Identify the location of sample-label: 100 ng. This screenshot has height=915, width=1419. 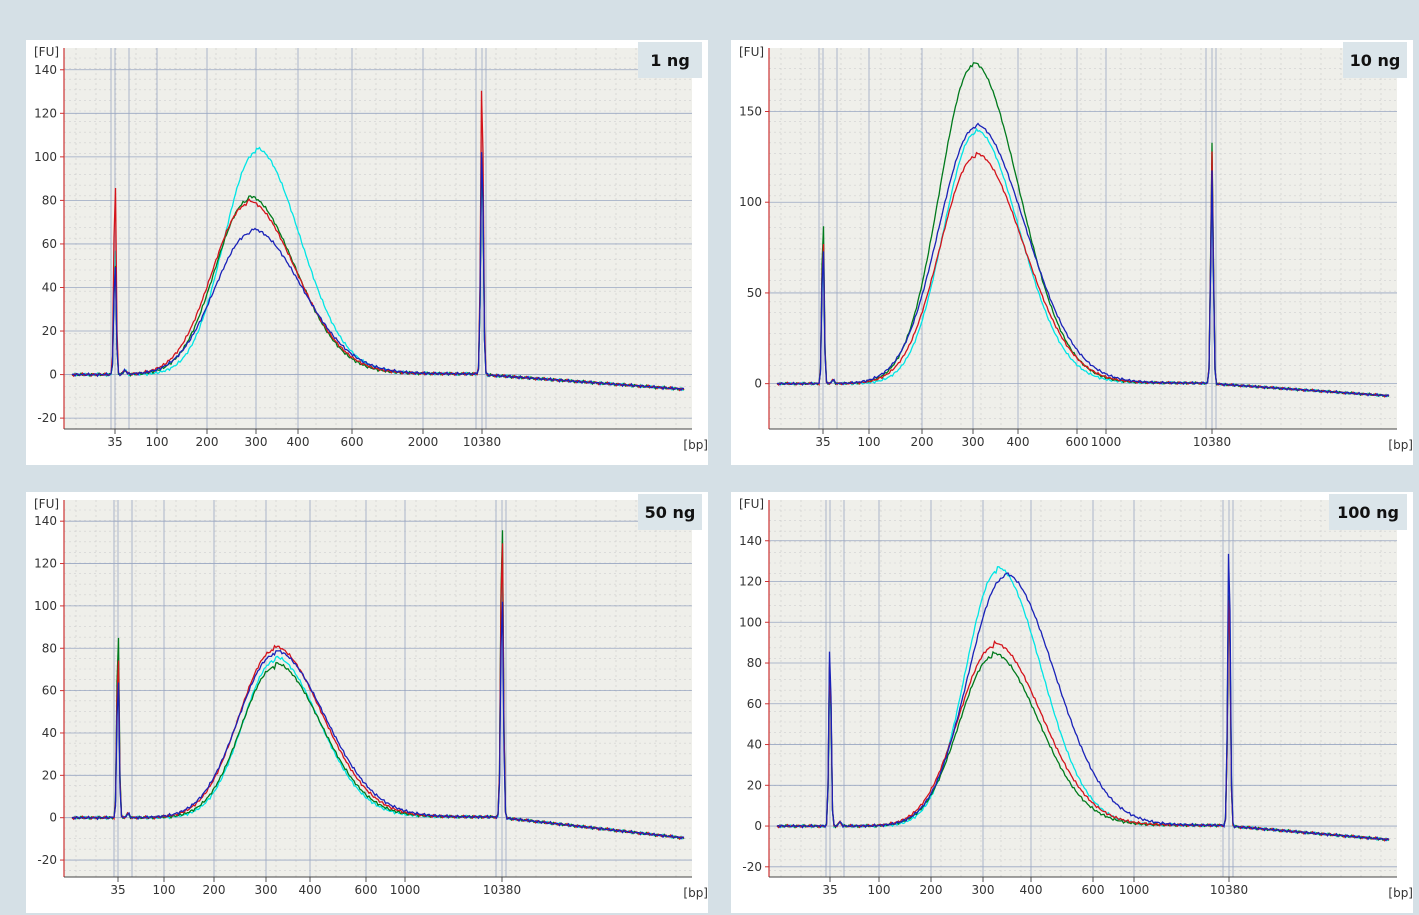
(1368, 512).